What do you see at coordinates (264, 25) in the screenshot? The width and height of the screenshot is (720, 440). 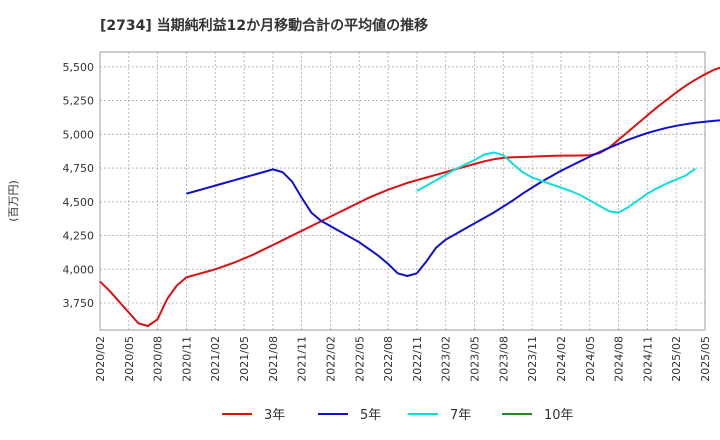 I see `chart-title: [2734] 当期純利益12か月移動合計の平均値の推移` at bounding box center [264, 25].